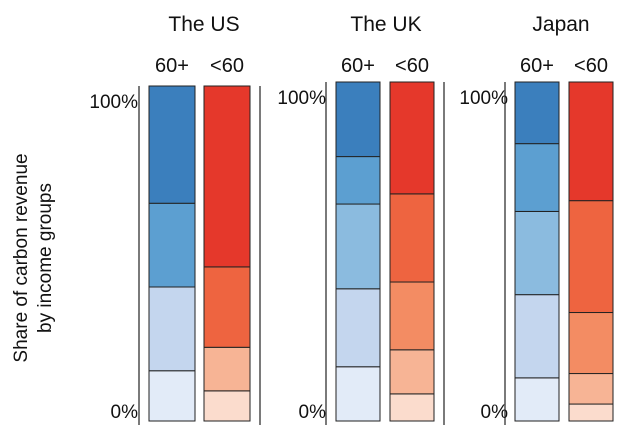 Image resolution: width=619 pixels, height=425 pixels. I want to click on panel-title-japan: Japan, so click(560, 24).